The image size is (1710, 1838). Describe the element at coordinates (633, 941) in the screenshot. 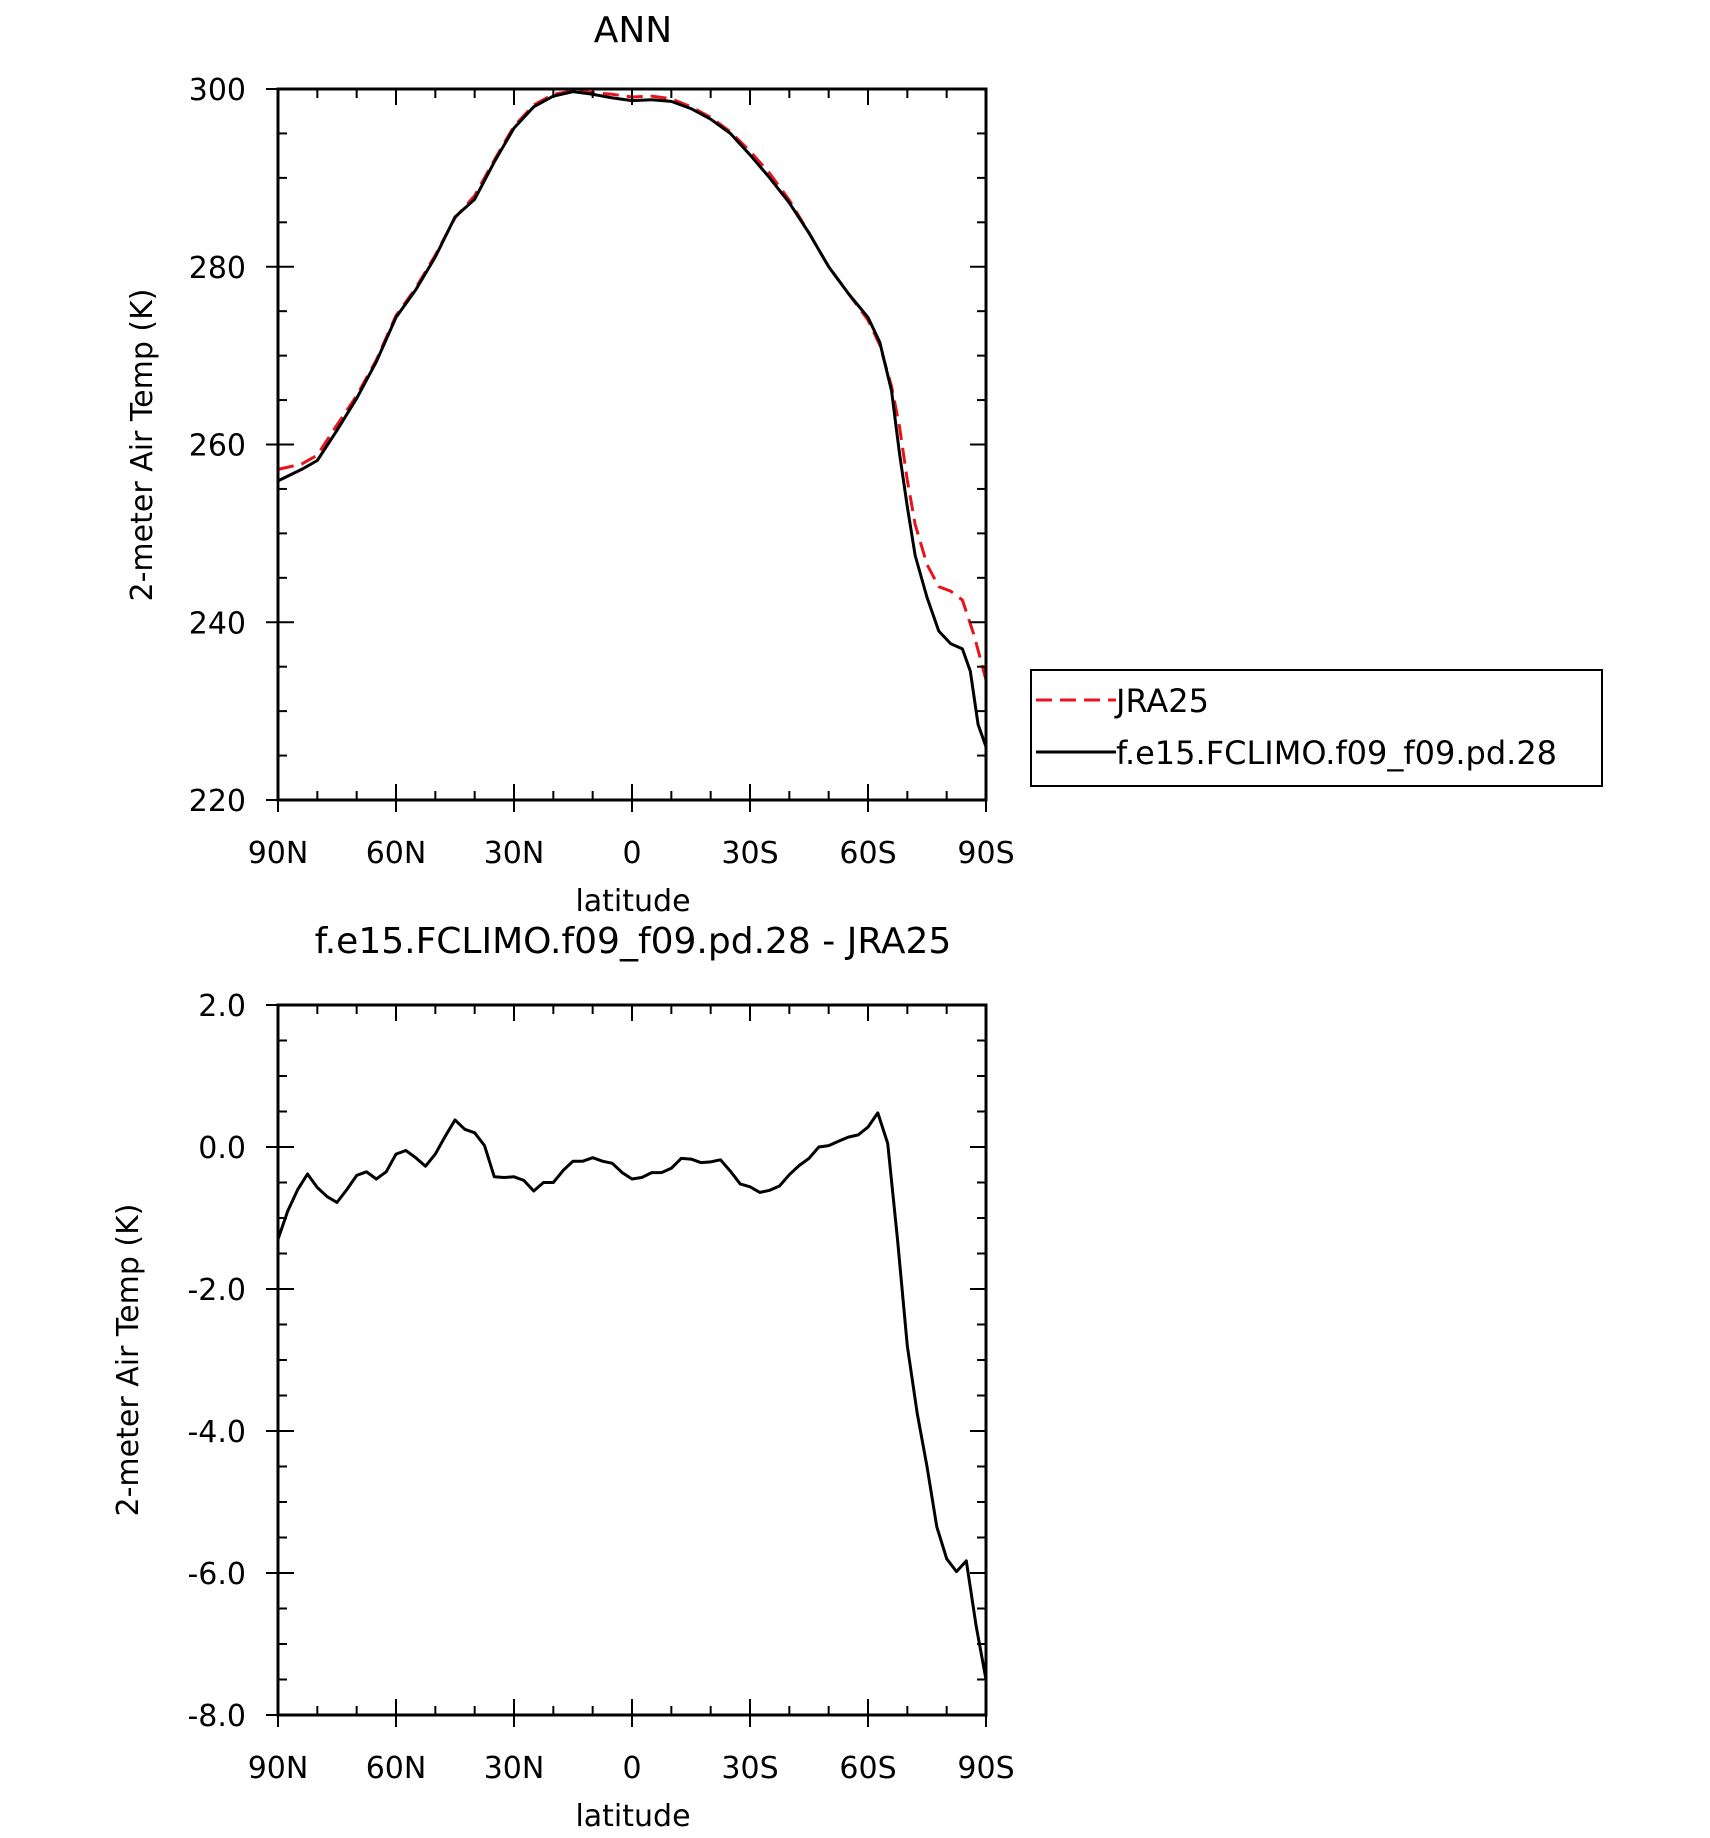

I see `chart-title: f.e15.FCLIMO.f09_f09.pd.28 - JRA25` at that location.